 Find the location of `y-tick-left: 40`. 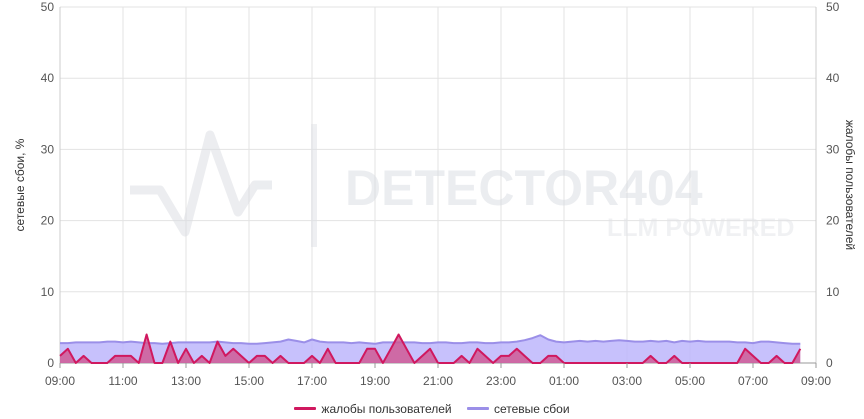

y-tick-left: 40 is located at coordinates (48, 78).